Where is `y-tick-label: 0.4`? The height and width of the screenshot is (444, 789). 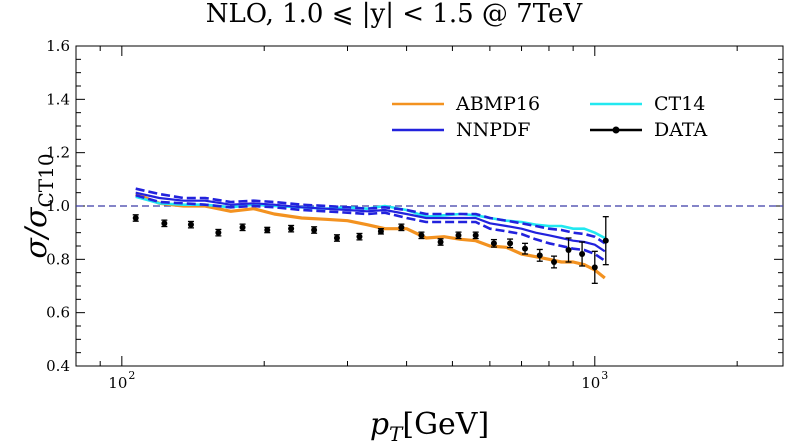 y-tick-label: 0.4 is located at coordinates (58, 366).